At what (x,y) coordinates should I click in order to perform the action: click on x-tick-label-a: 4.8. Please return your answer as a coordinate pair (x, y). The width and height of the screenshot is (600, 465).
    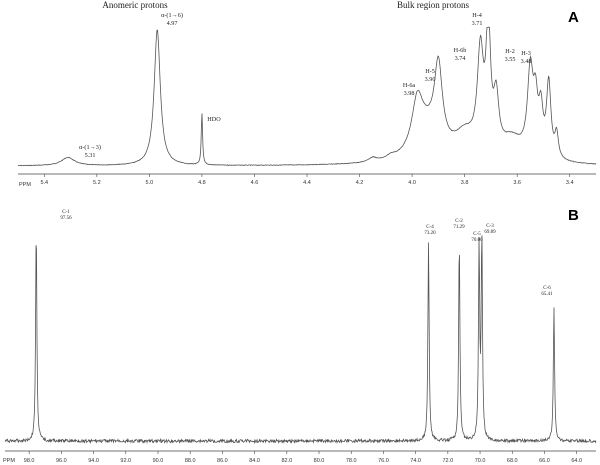
    Looking at the image, I should click on (202, 183).